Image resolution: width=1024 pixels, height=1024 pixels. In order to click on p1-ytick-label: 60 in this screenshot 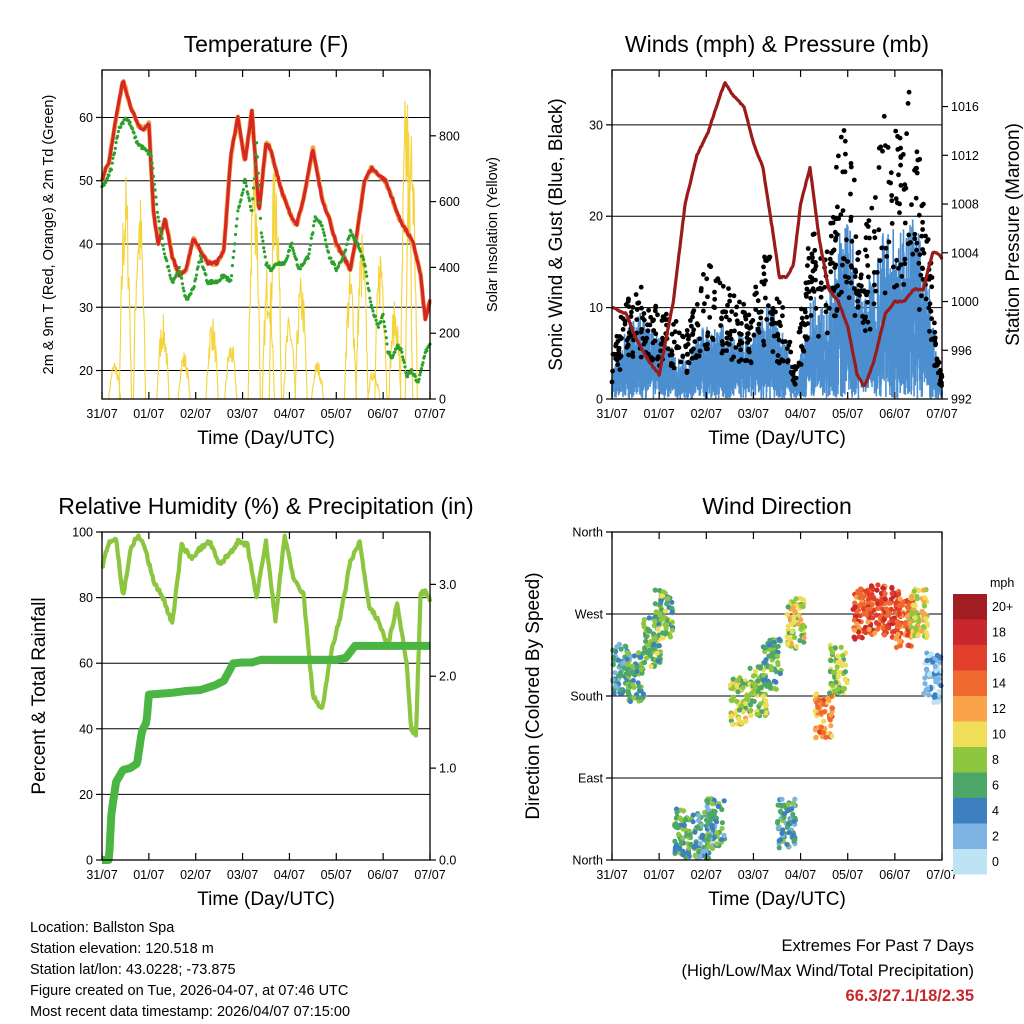, I will do `click(86, 118)`.